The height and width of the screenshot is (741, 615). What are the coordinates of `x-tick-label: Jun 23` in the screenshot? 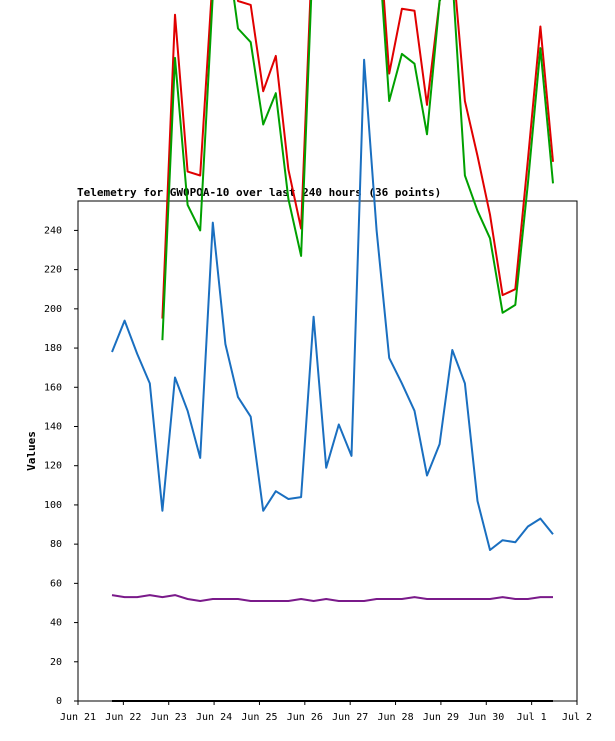 It's located at (169, 717).